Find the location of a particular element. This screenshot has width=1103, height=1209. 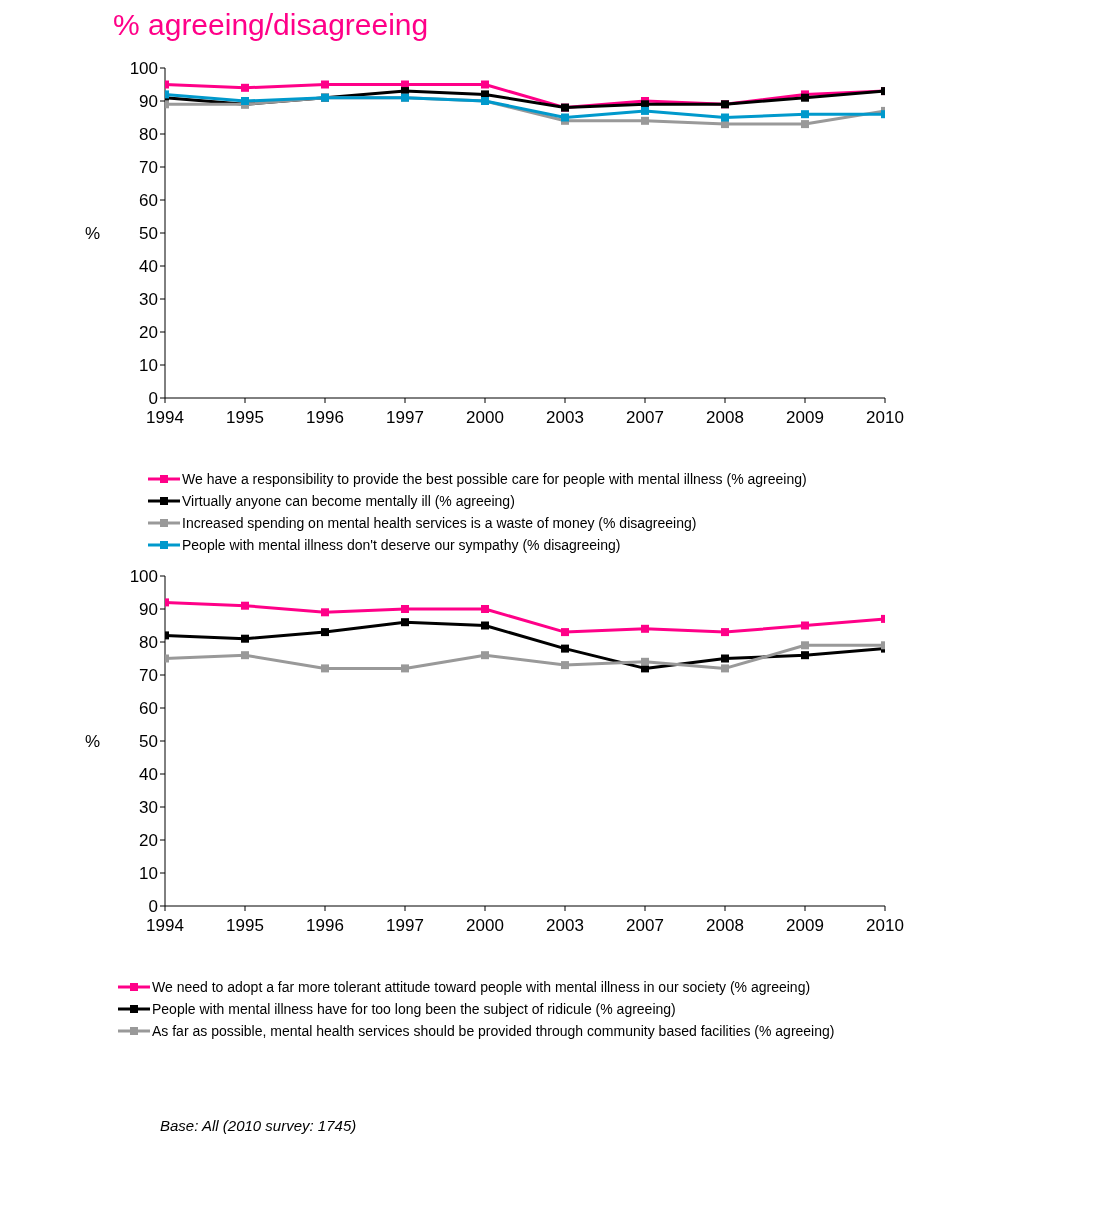

legend-label: We need to adopt a far more tolerant attitude toward people with mental illness in our society (% agreeing) is located at coordinates (481, 987).